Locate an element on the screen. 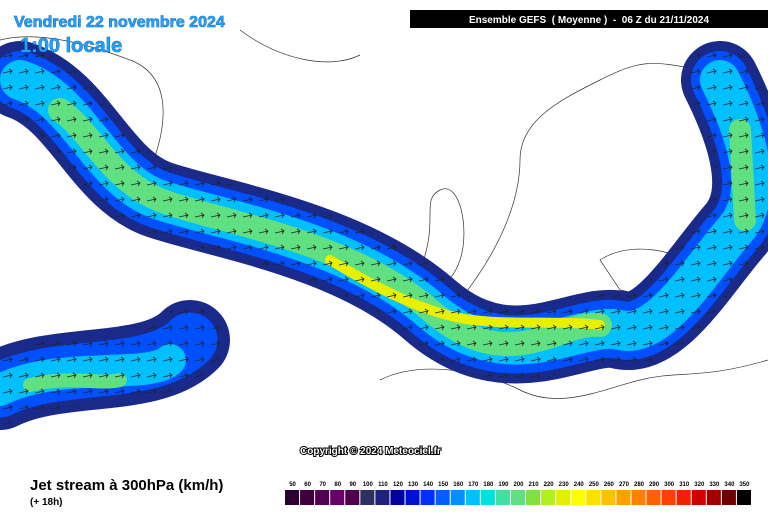 The height and width of the screenshot is (512, 768). legend-label: 60 is located at coordinates (307, 485).